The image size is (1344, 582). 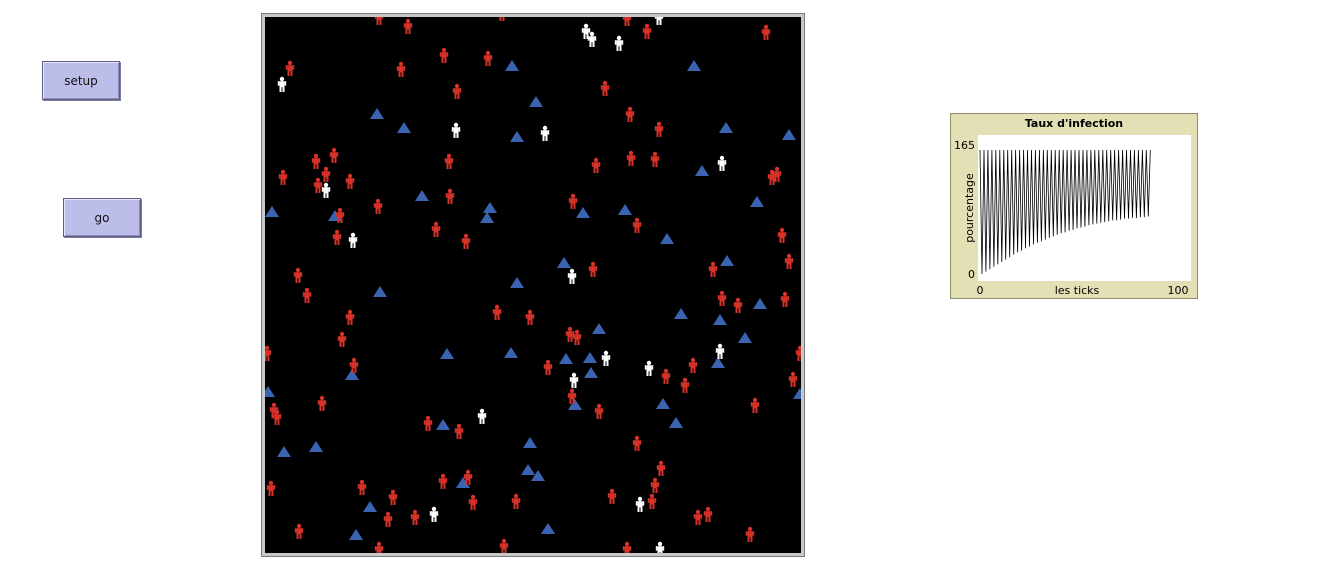 What do you see at coordinates (81, 80) in the screenshot?
I see `setup-button: setup` at bounding box center [81, 80].